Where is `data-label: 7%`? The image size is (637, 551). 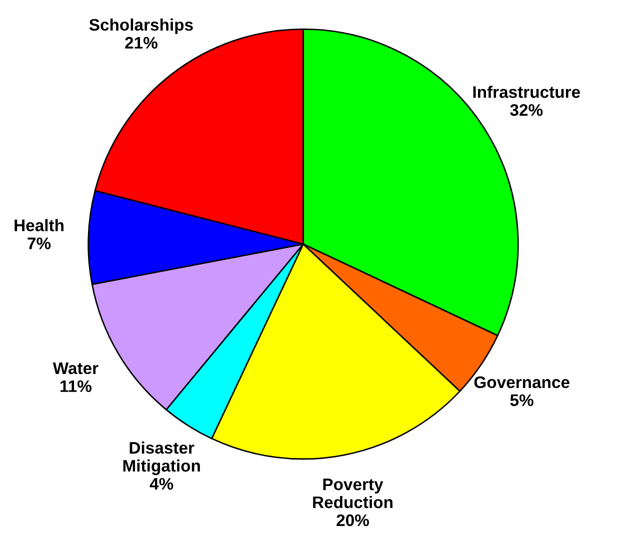
data-label: 7% is located at coordinates (39, 243).